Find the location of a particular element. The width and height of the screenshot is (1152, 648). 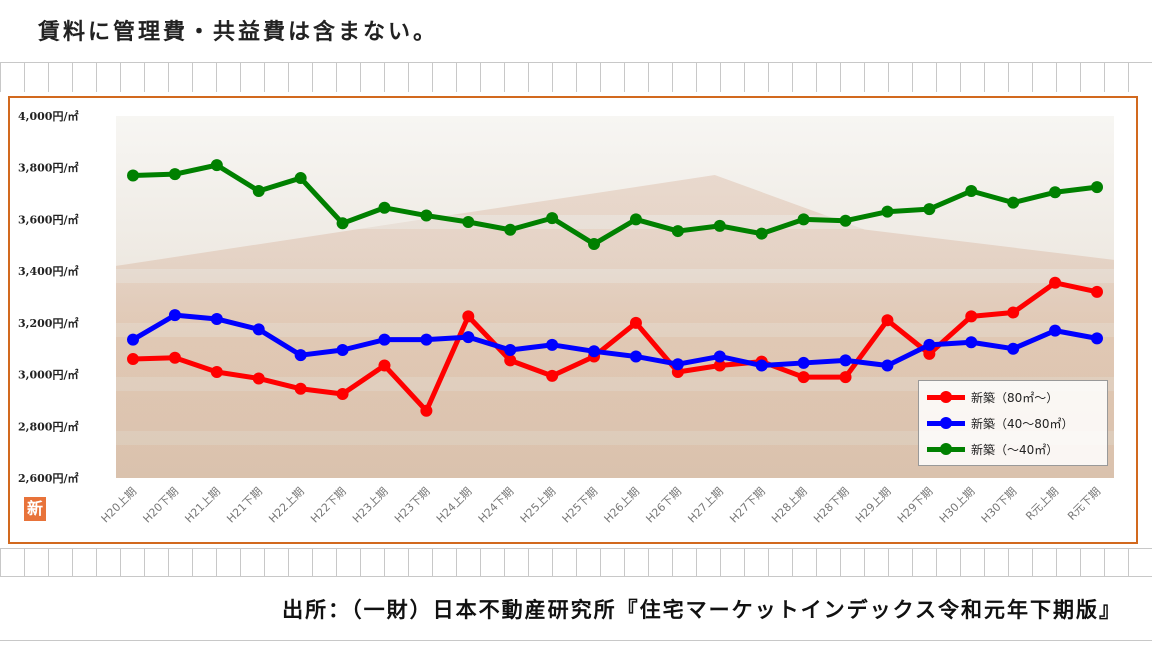

x-tick-label: H24下期 is located at coordinates (496, 505).